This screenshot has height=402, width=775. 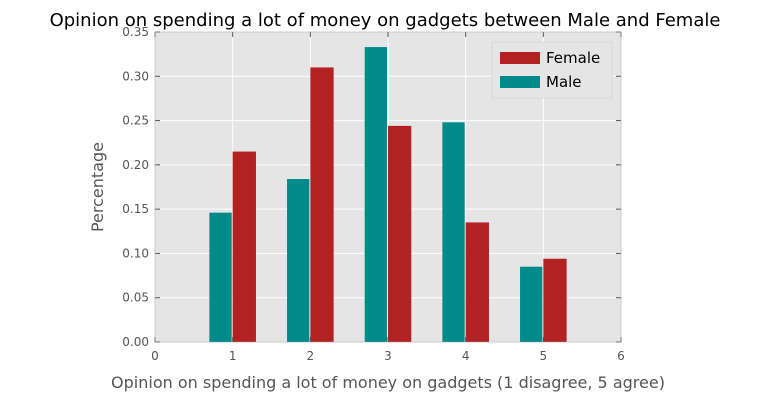 What do you see at coordinates (135, 342) in the screenshot?
I see `y-tick-label: 0.00` at bounding box center [135, 342].